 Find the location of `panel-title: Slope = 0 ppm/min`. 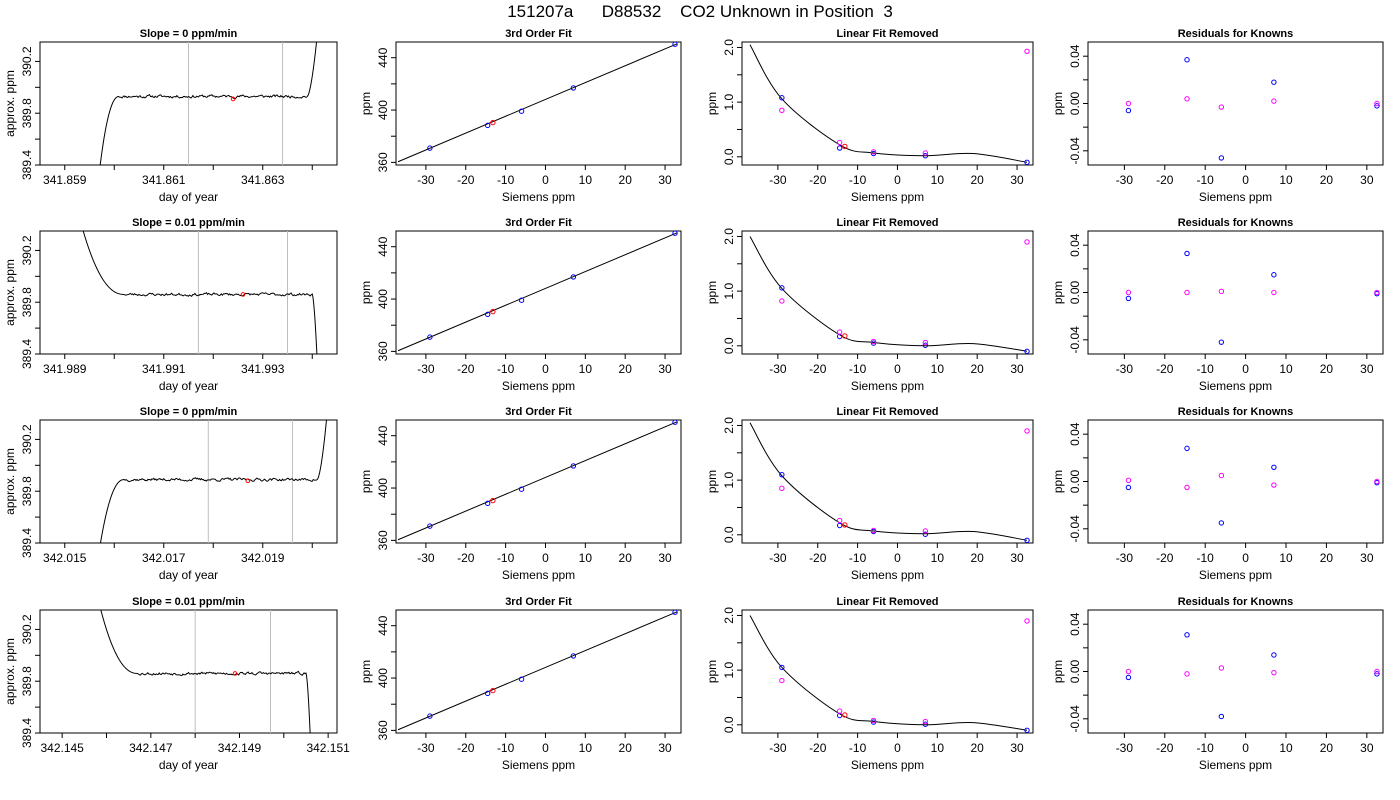

panel-title: Slope = 0 ppm/min is located at coordinates (189, 34).